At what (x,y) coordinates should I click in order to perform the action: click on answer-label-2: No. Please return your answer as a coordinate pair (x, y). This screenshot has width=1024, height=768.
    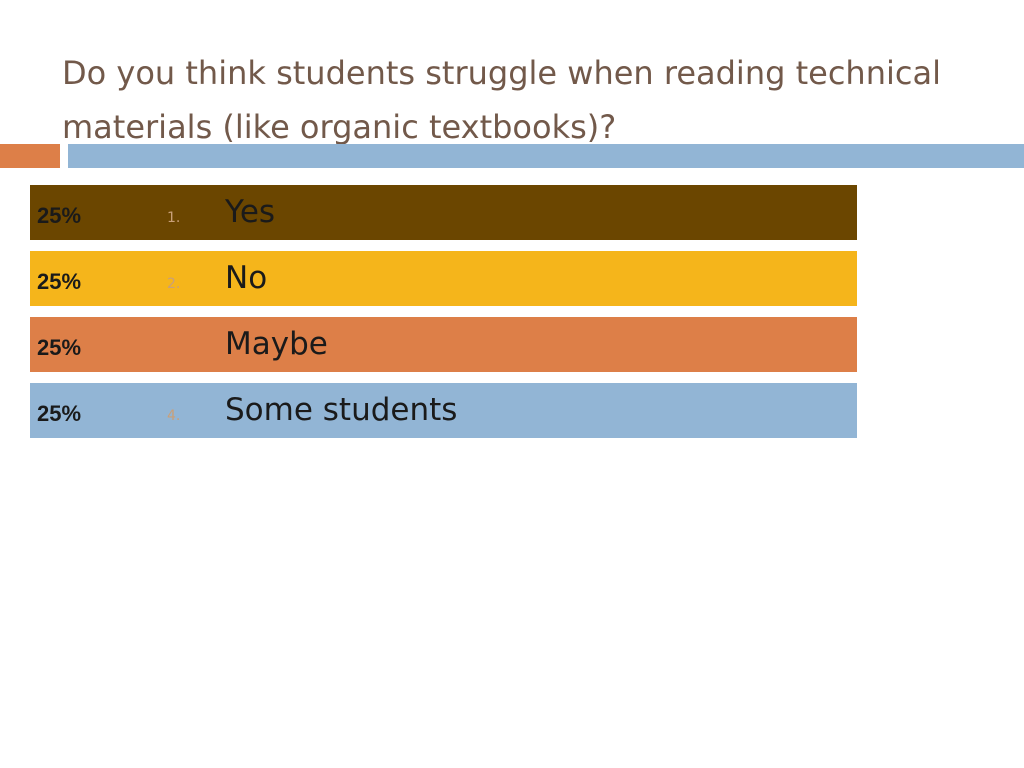
    Looking at the image, I should click on (246, 278).